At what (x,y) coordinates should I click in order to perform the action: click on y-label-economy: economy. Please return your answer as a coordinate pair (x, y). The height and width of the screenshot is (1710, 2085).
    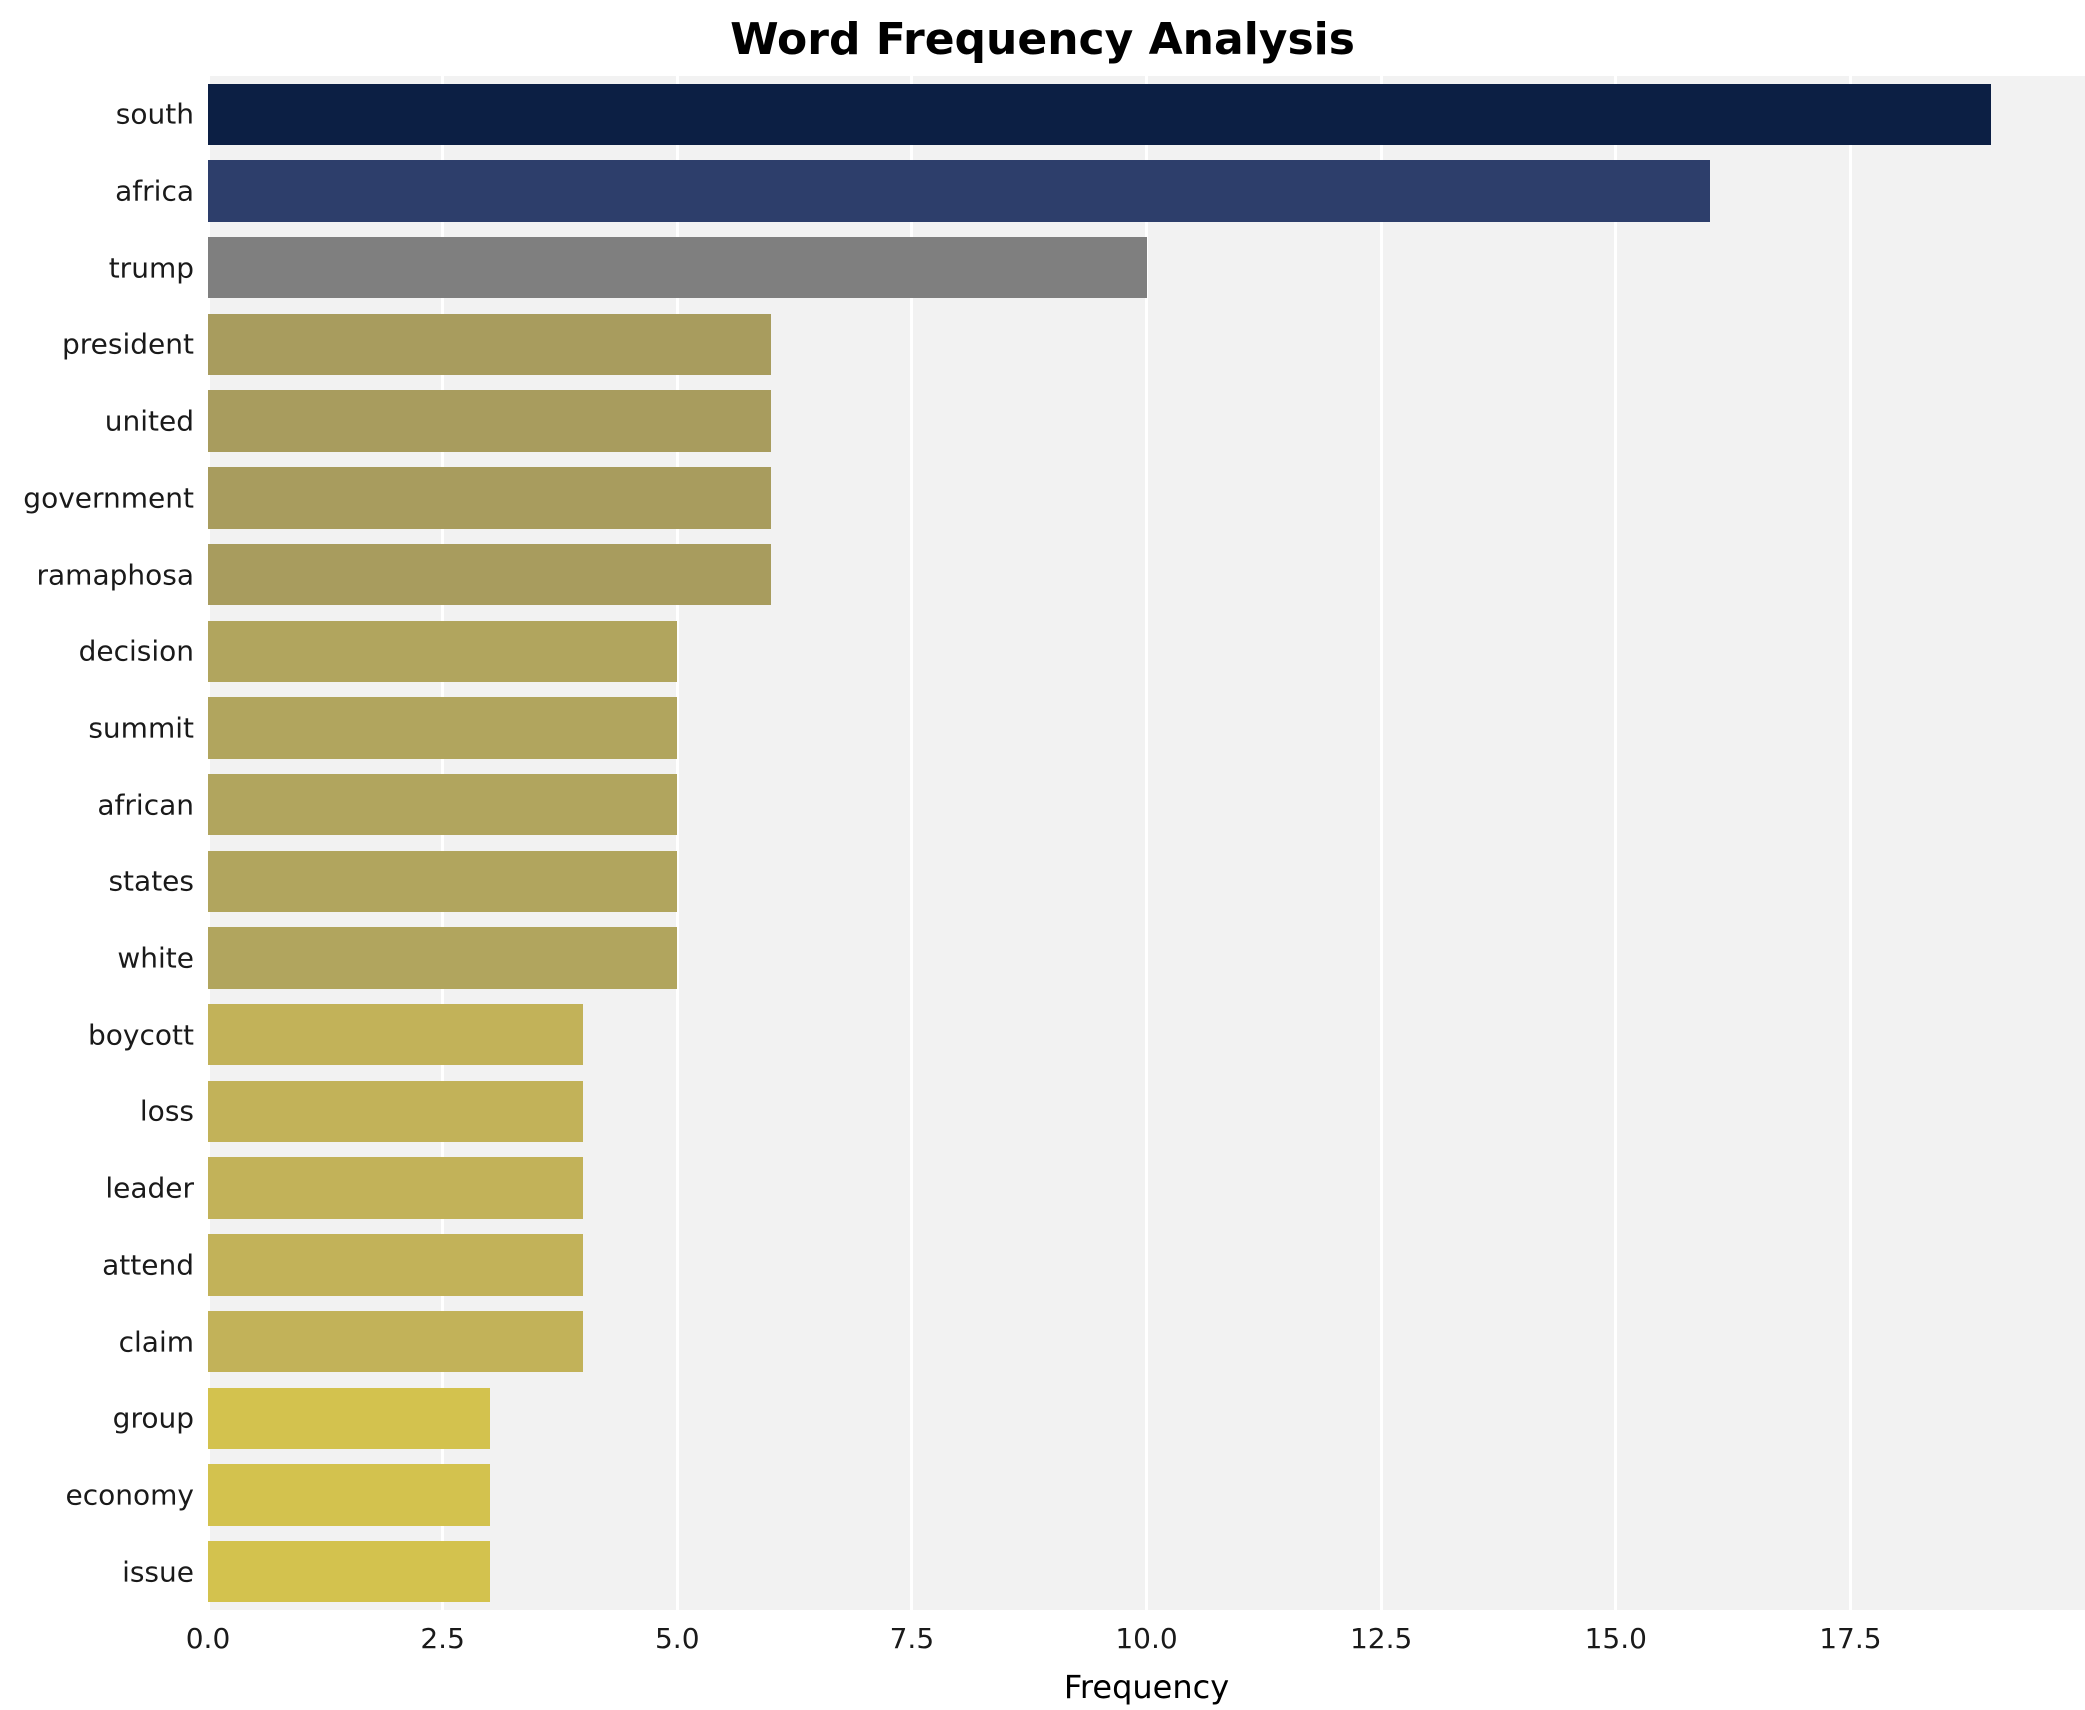
    Looking at the image, I should click on (129, 1495).